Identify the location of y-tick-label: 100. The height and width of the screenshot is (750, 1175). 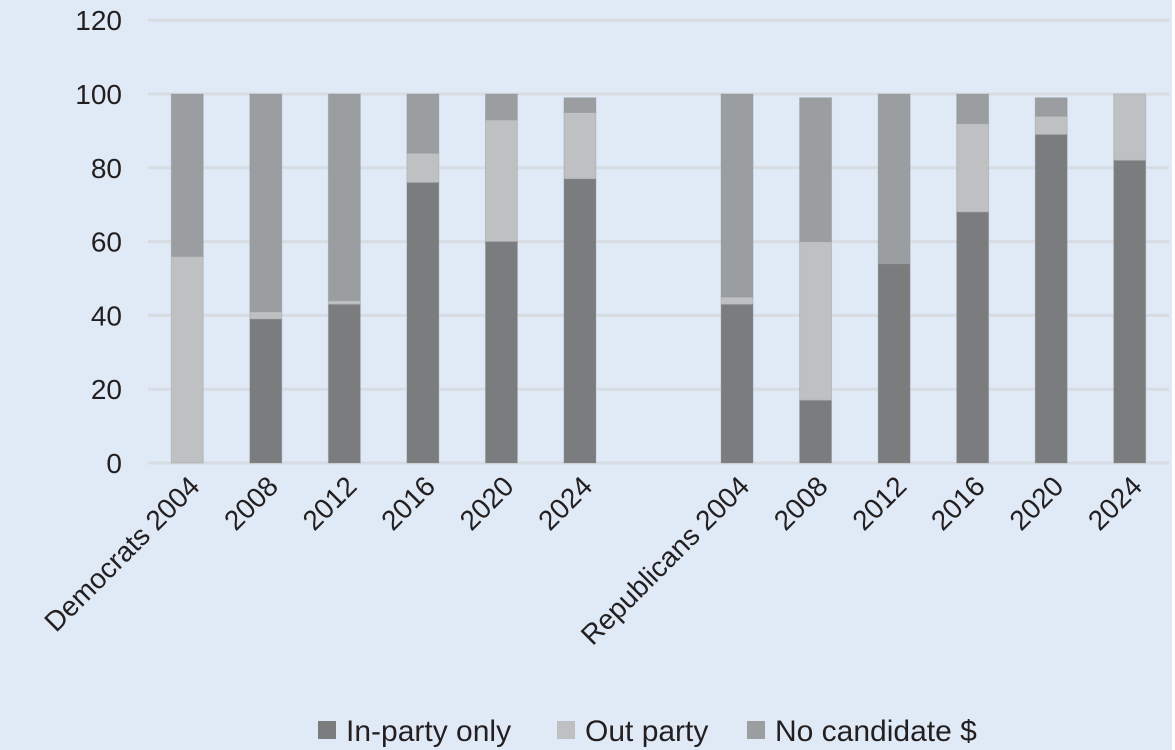
(98, 94).